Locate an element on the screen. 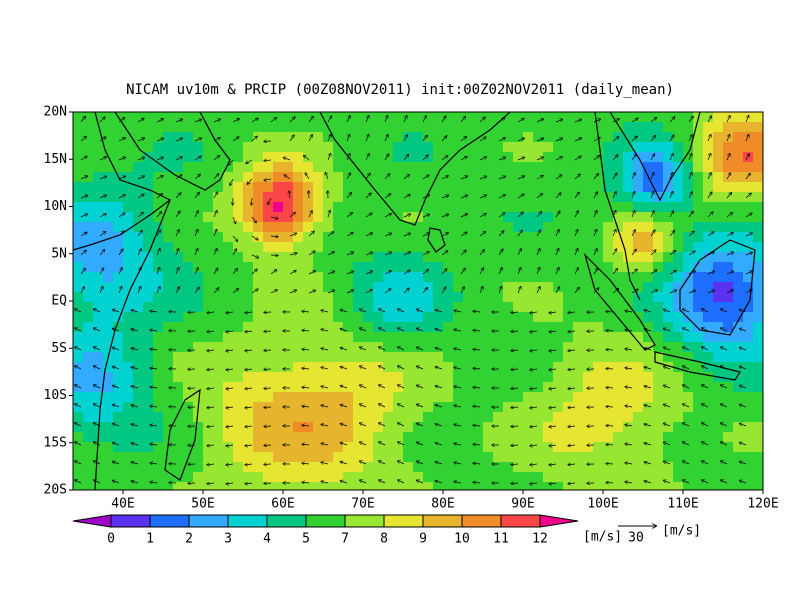  lat-label: 10N is located at coordinates (55, 206).